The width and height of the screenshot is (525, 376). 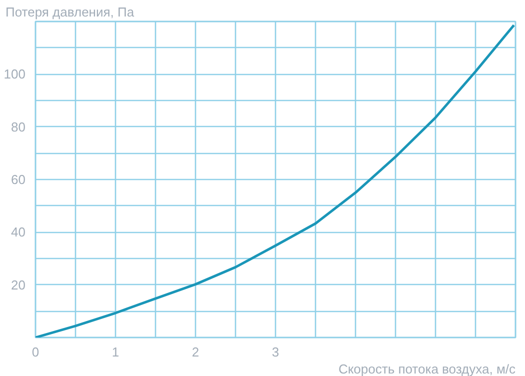 I want to click on y-tick-label: 100, so click(x=15, y=74).